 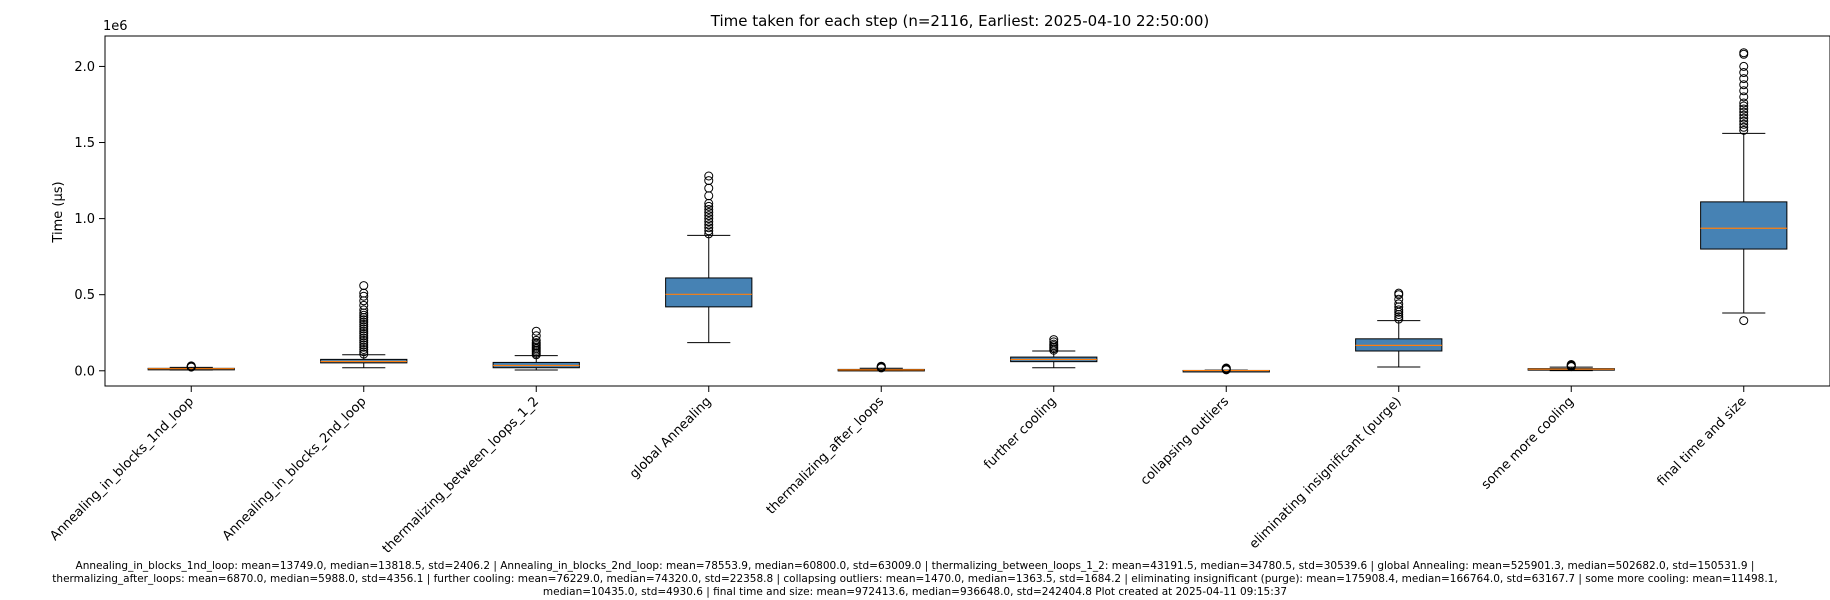 What do you see at coordinates (1528, 443) in the screenshot?
I see `x-tick-label: some more cooling` at bounding box center [1528, 443].